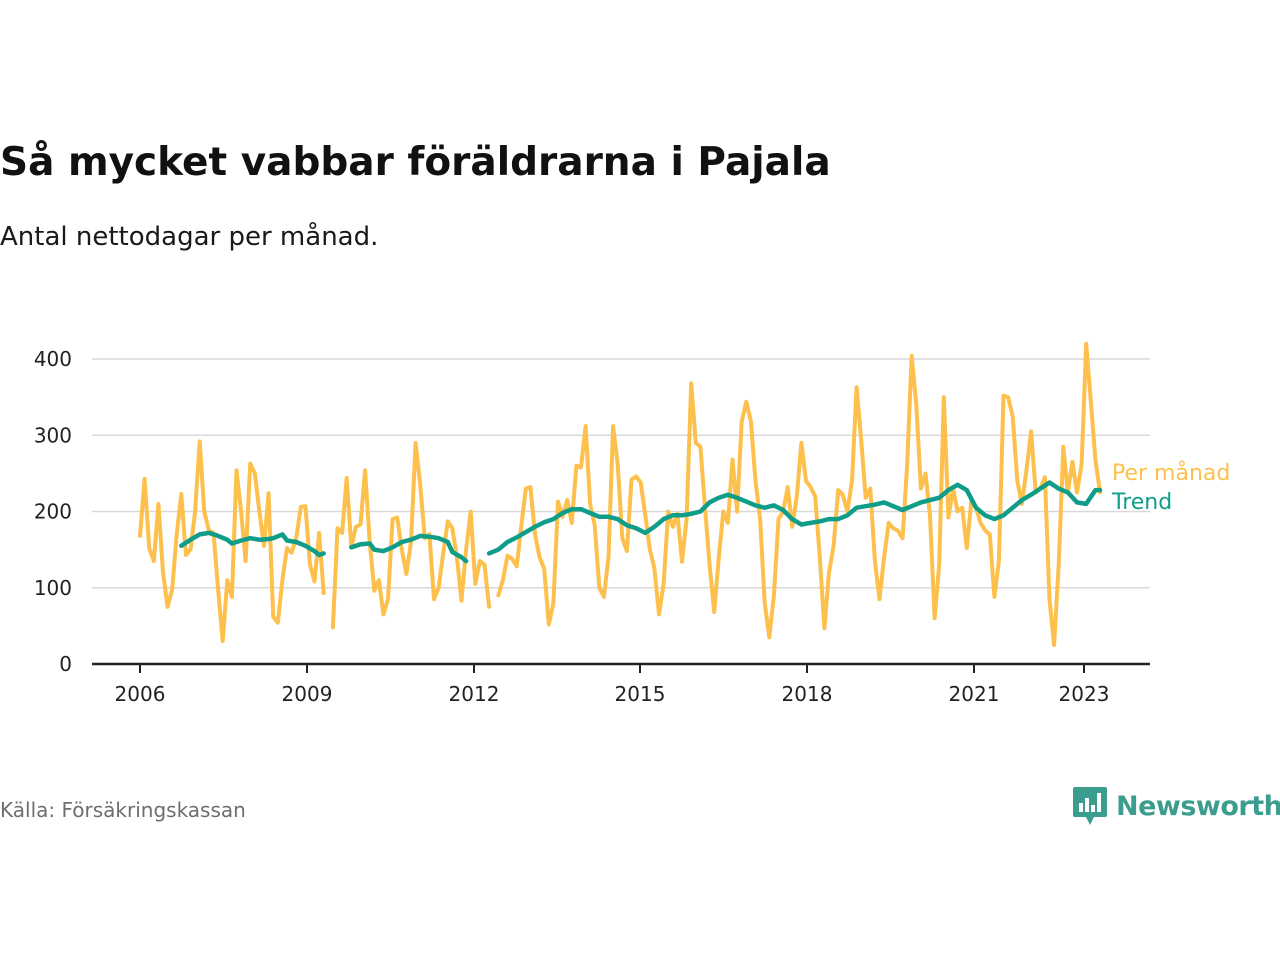 This screenshot has width=1280, height=960. Describe the element at coordinates (1198, 806) in the screenshot. I see `brand-name: Newsworthy` at that location.